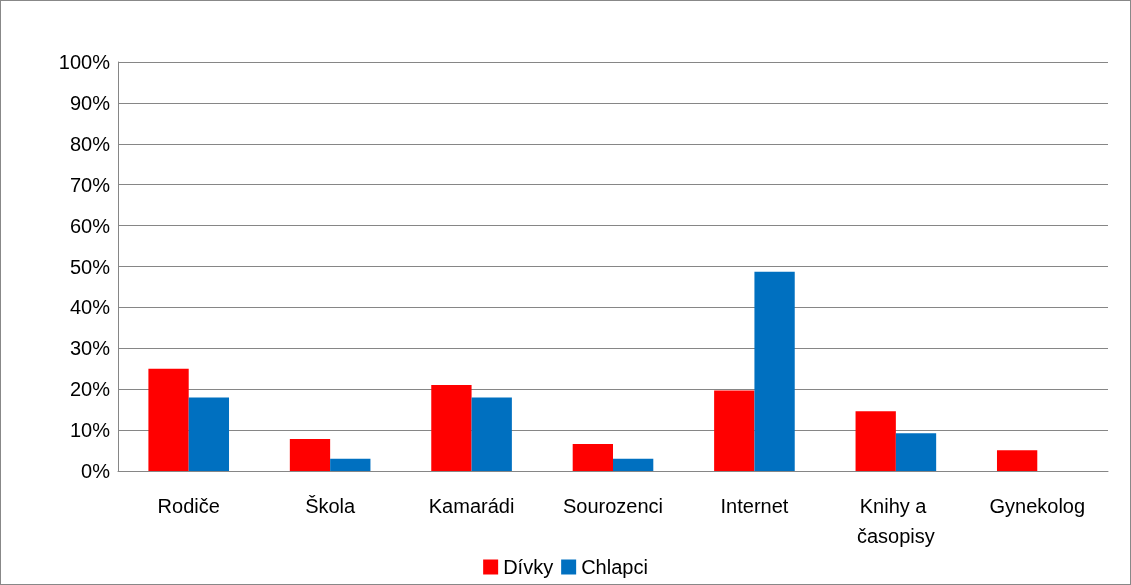 The width and height of the screenshot is (1131, 585). Describe the element at coordinates (1037, 506) in the screenshot. I see `x-tick-label: Gynekolog` at that location.